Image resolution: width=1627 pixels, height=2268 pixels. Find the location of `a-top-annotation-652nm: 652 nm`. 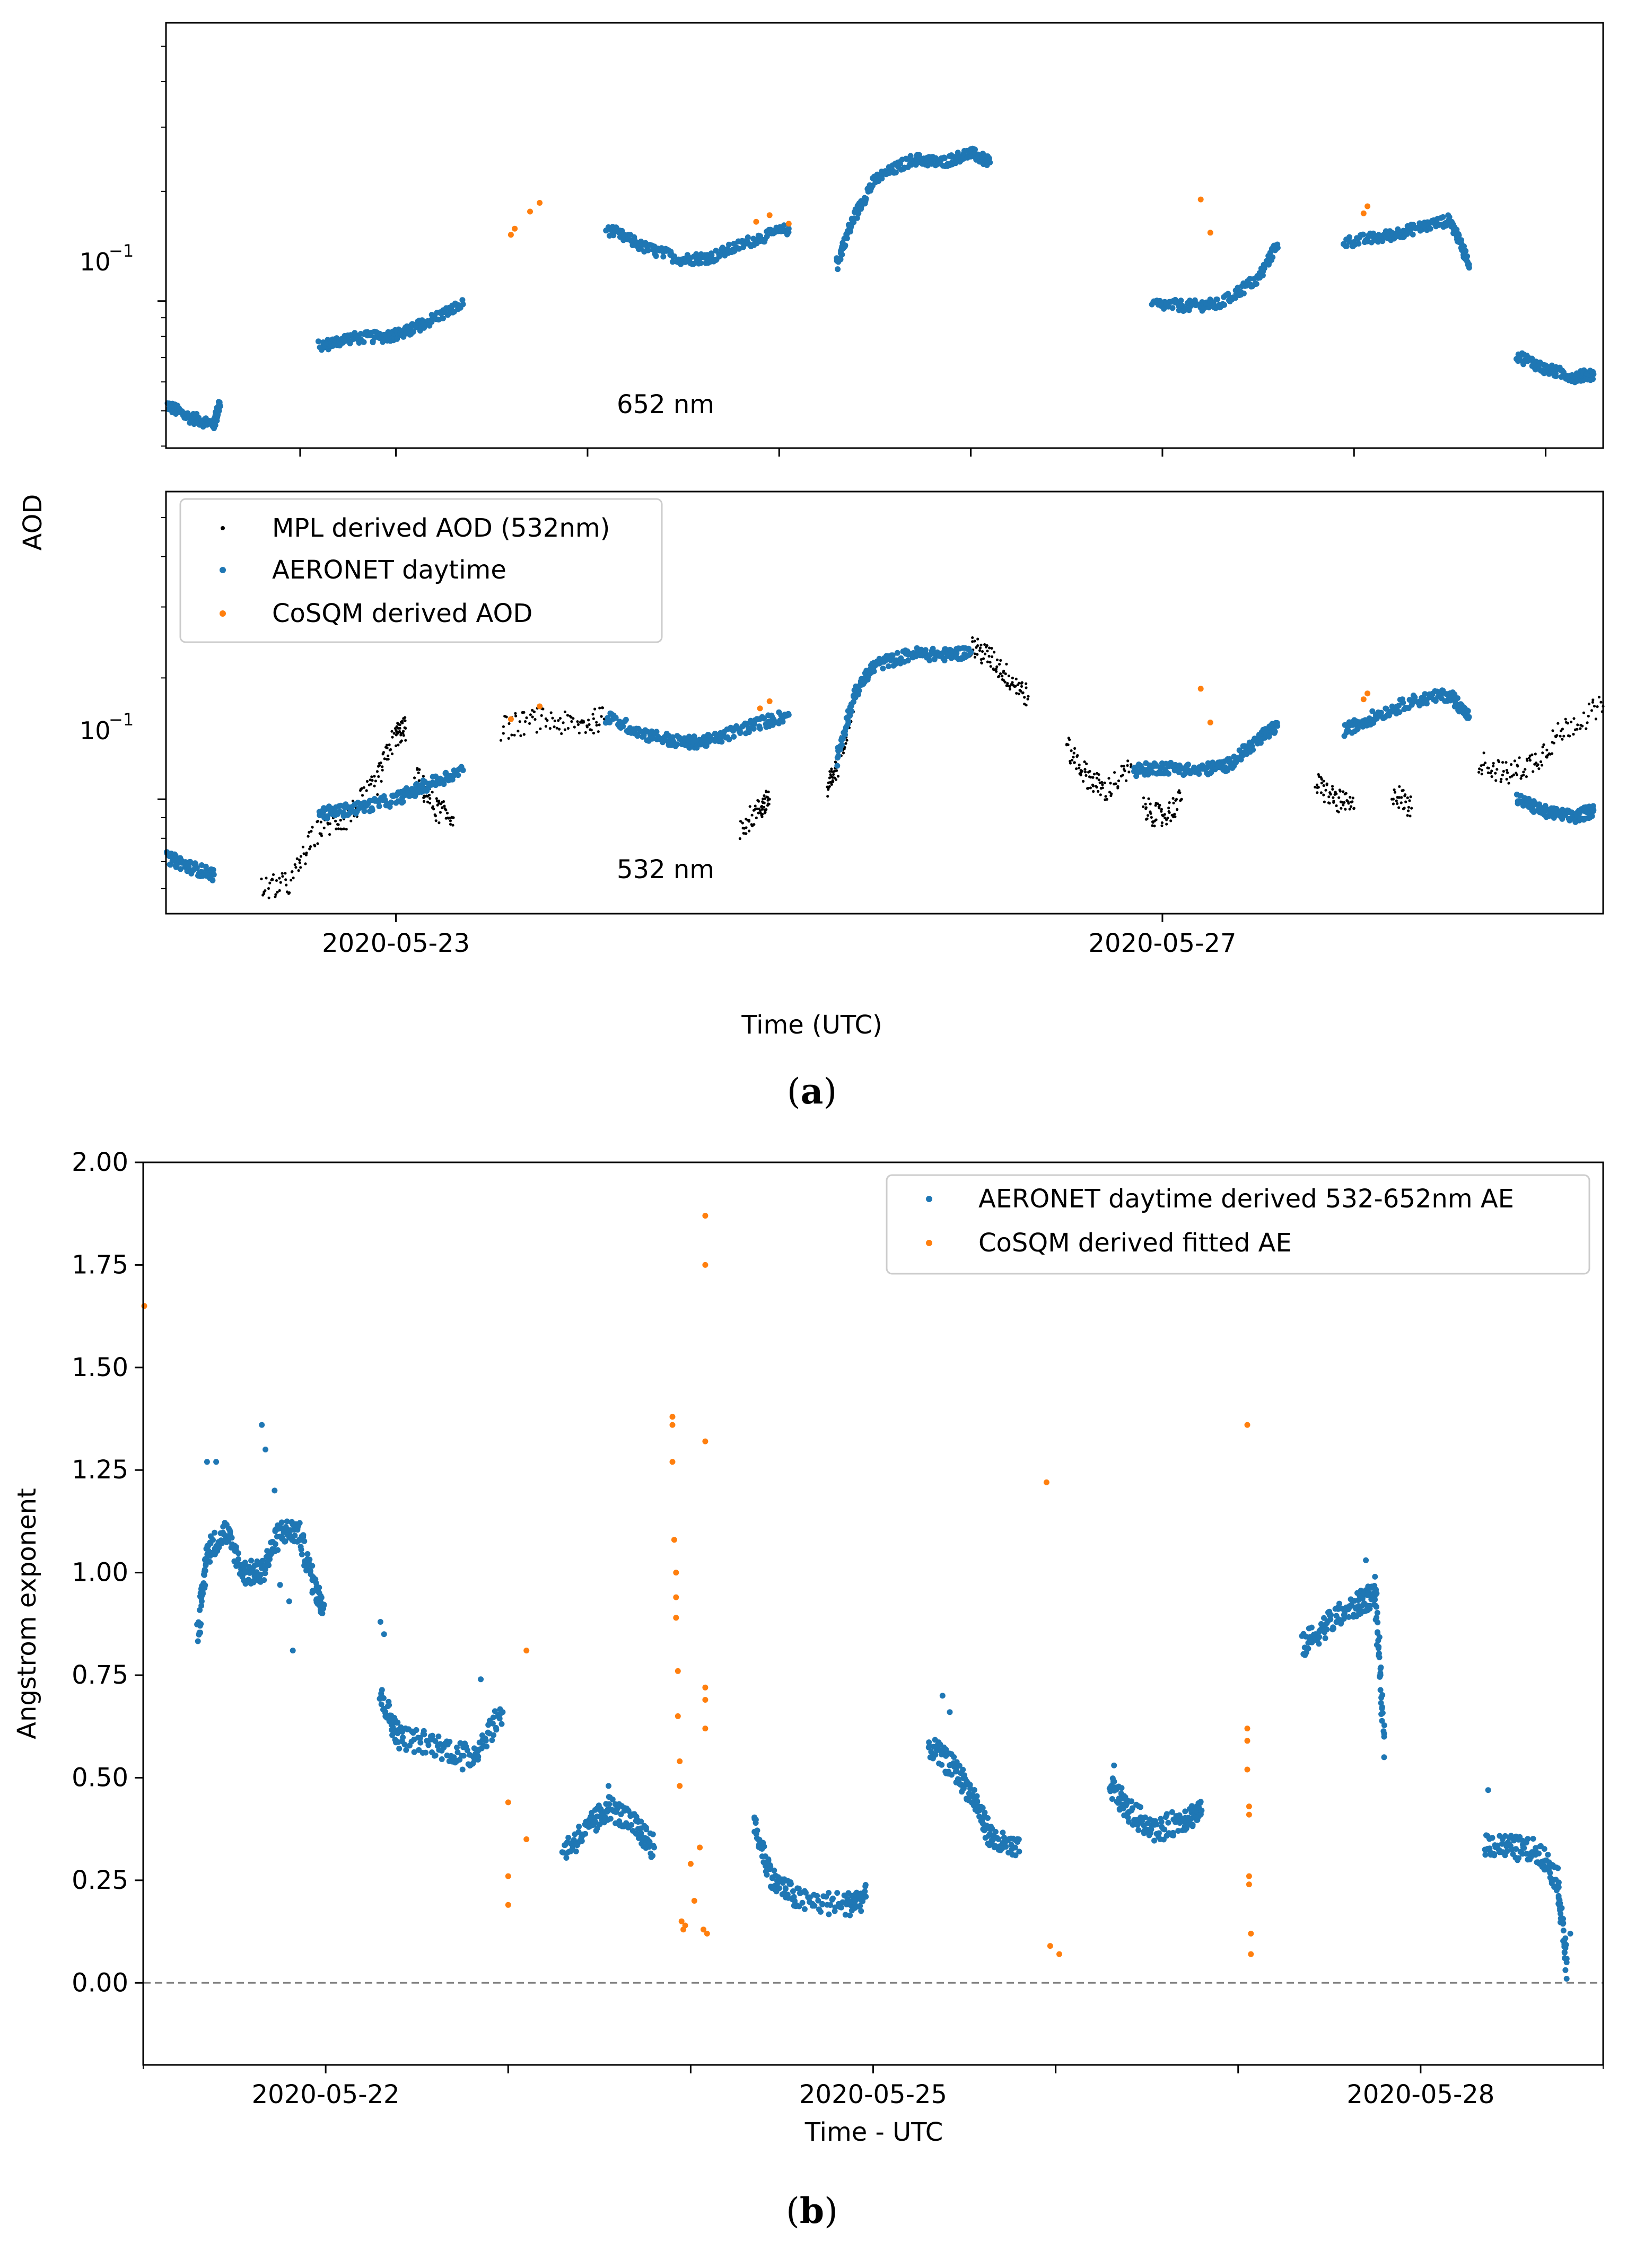

a-top-annotation-652nm: 652 nm is located at coordinates (665, 404).